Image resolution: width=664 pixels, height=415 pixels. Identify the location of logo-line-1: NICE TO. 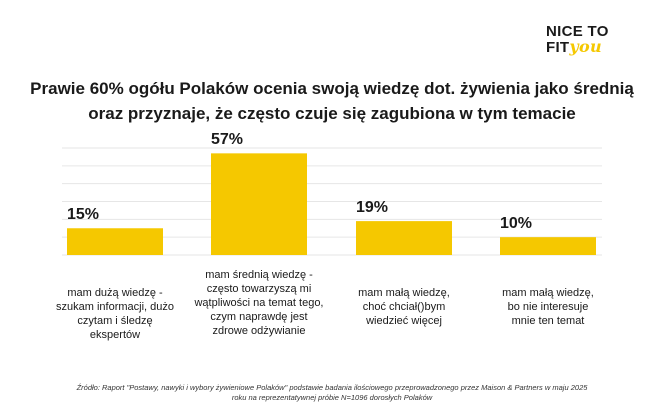
(577, 31).